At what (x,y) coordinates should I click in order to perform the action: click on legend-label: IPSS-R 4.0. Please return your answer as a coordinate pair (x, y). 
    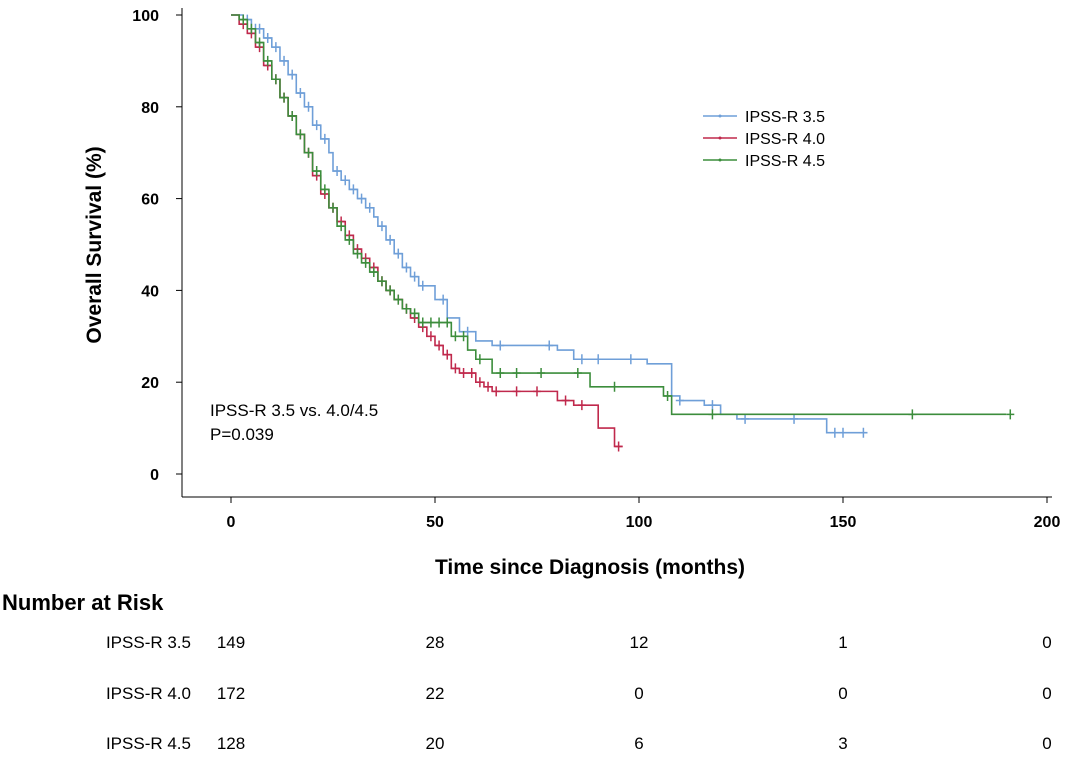
    Looking at the image, I should click on (785, 139).